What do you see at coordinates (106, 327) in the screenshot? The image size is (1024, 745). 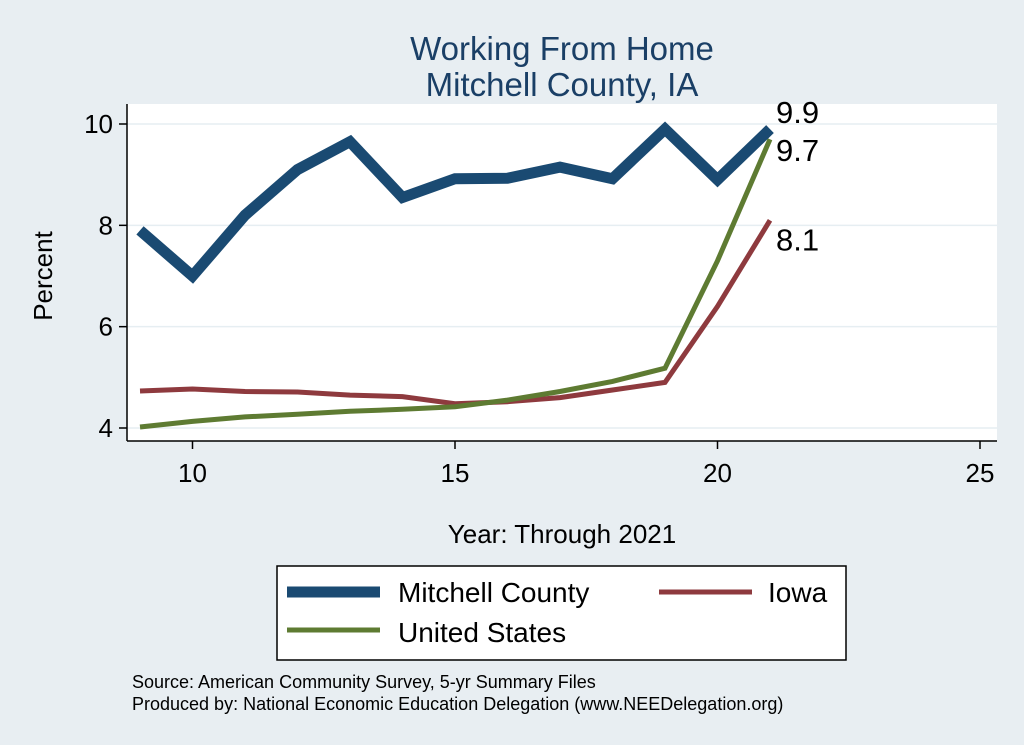 I see `y-tick-label-6: 6` at bounding box center [106, 327].